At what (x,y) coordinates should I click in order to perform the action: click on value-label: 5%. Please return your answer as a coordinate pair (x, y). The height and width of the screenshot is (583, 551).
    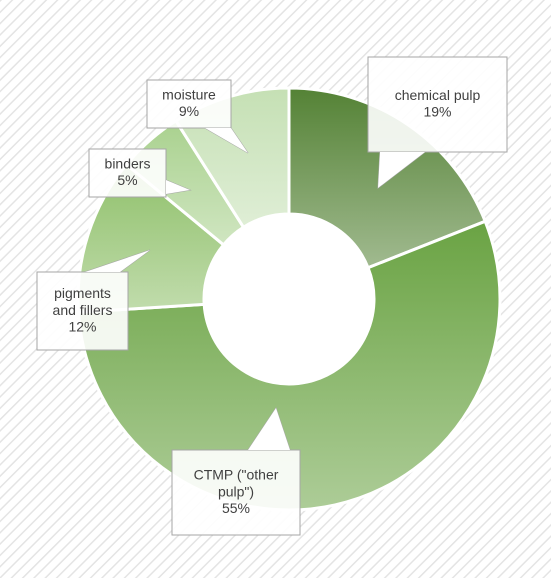
    Looking at the image, I should click on (127, 180).